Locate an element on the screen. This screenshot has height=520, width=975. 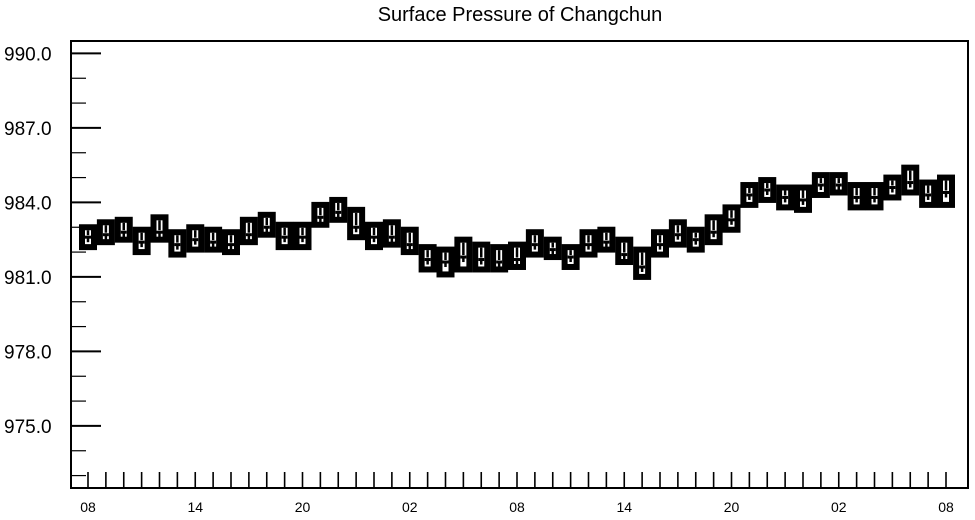
y-tick-label: 978.0 is located at coordinates (28, 352).